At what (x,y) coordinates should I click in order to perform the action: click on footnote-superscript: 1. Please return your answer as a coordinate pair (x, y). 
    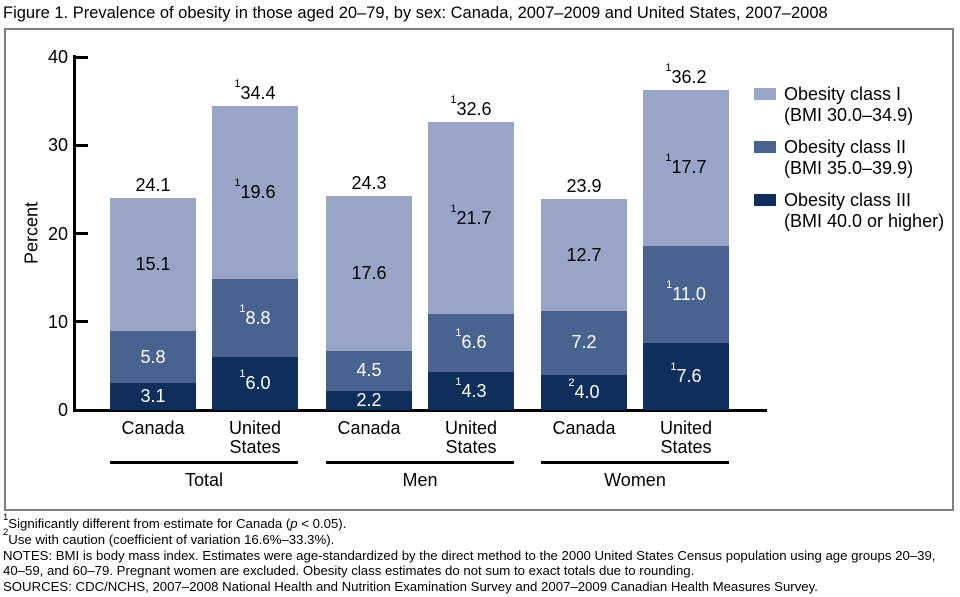
    Looking at the image, I should click on (6, 517).